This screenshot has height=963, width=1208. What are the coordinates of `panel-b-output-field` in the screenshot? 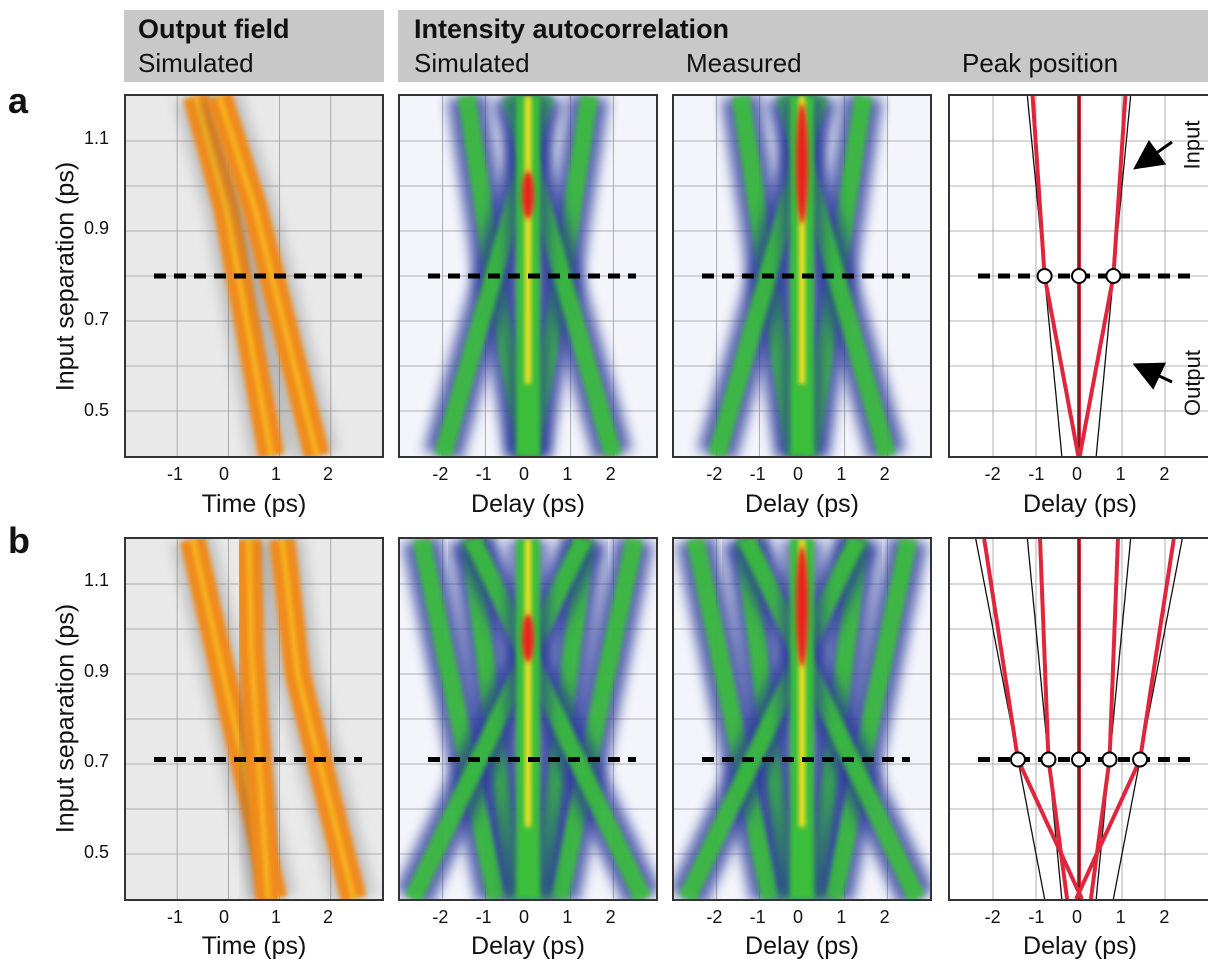 It's located at (254, 719).